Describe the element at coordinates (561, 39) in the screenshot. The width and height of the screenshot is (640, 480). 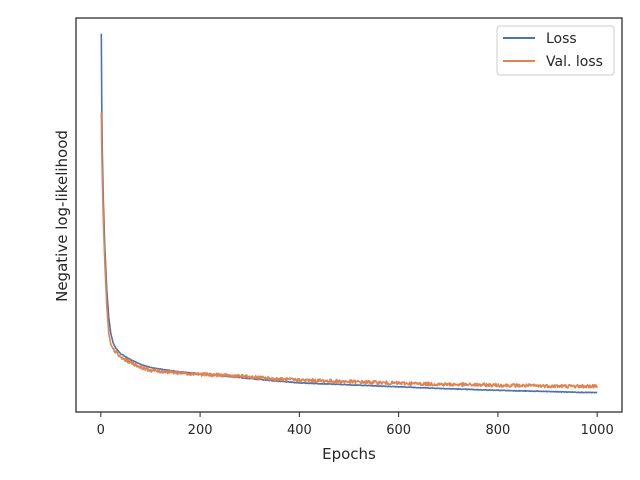
I see `legend-label-loss: Loss` at that location.